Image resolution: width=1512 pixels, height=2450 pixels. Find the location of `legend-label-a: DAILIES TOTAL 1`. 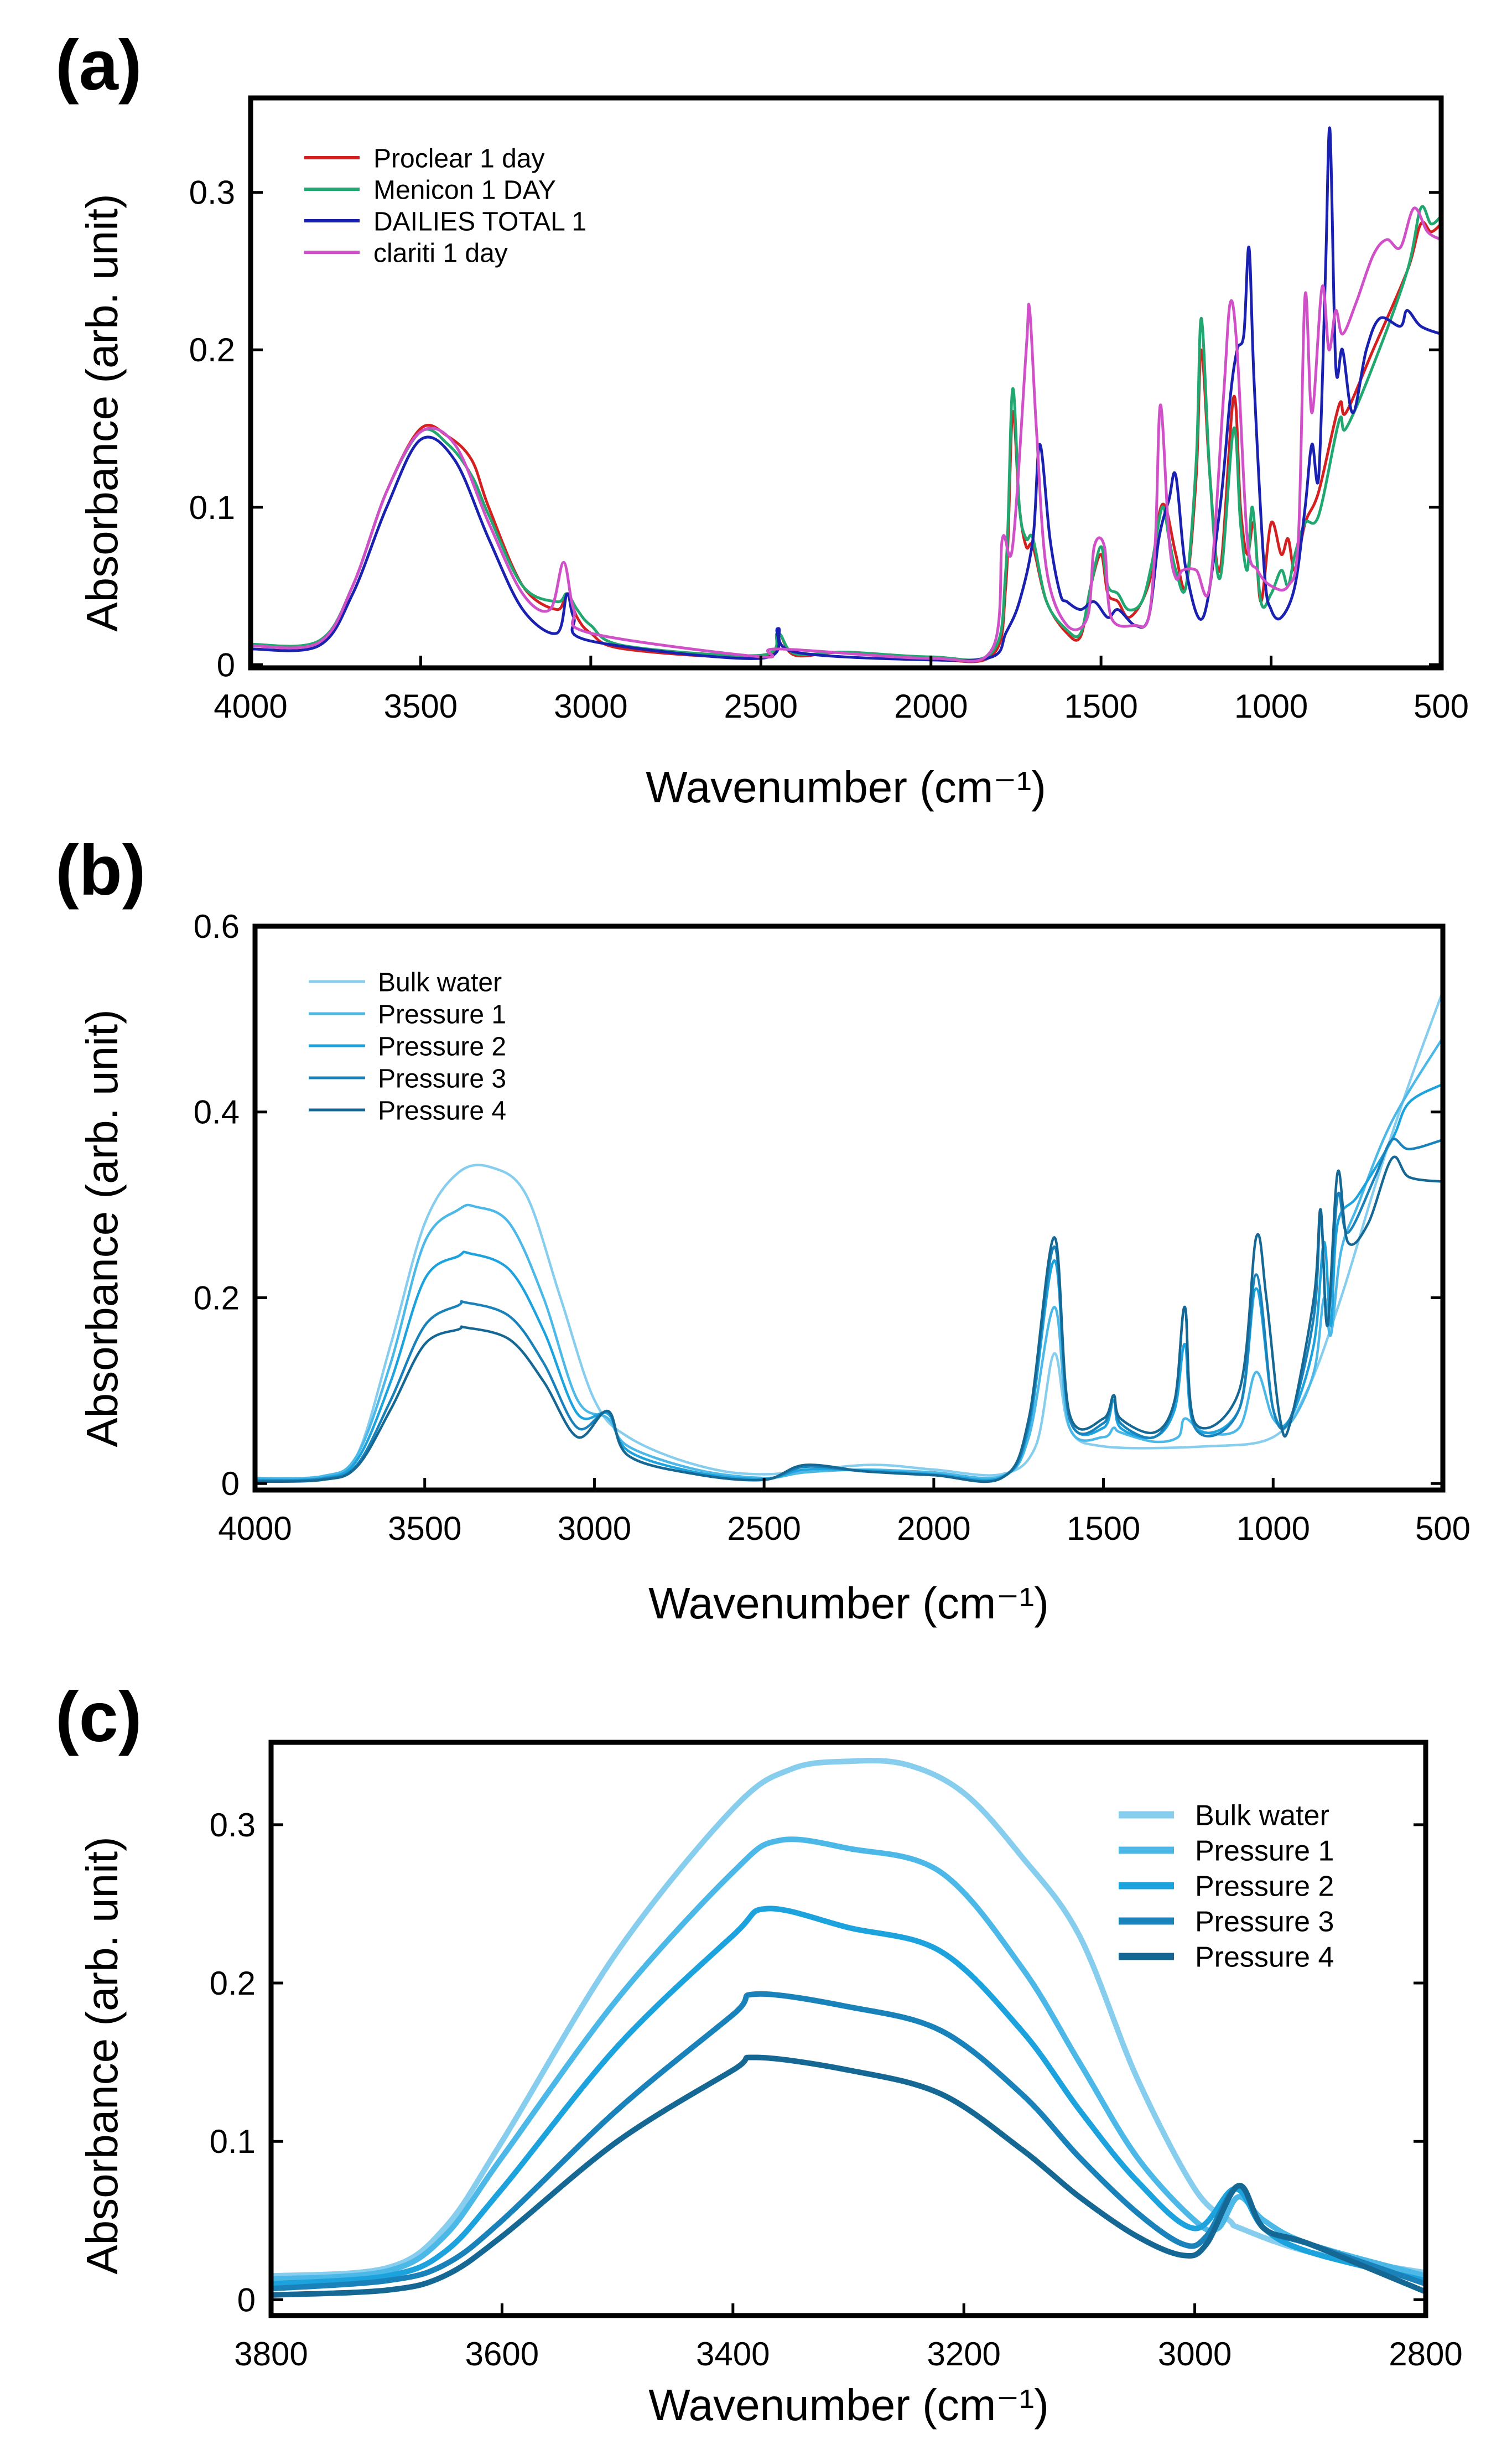

legend-label-a: DAILIES TOTAL 1 is located at coordinates (480, 221).